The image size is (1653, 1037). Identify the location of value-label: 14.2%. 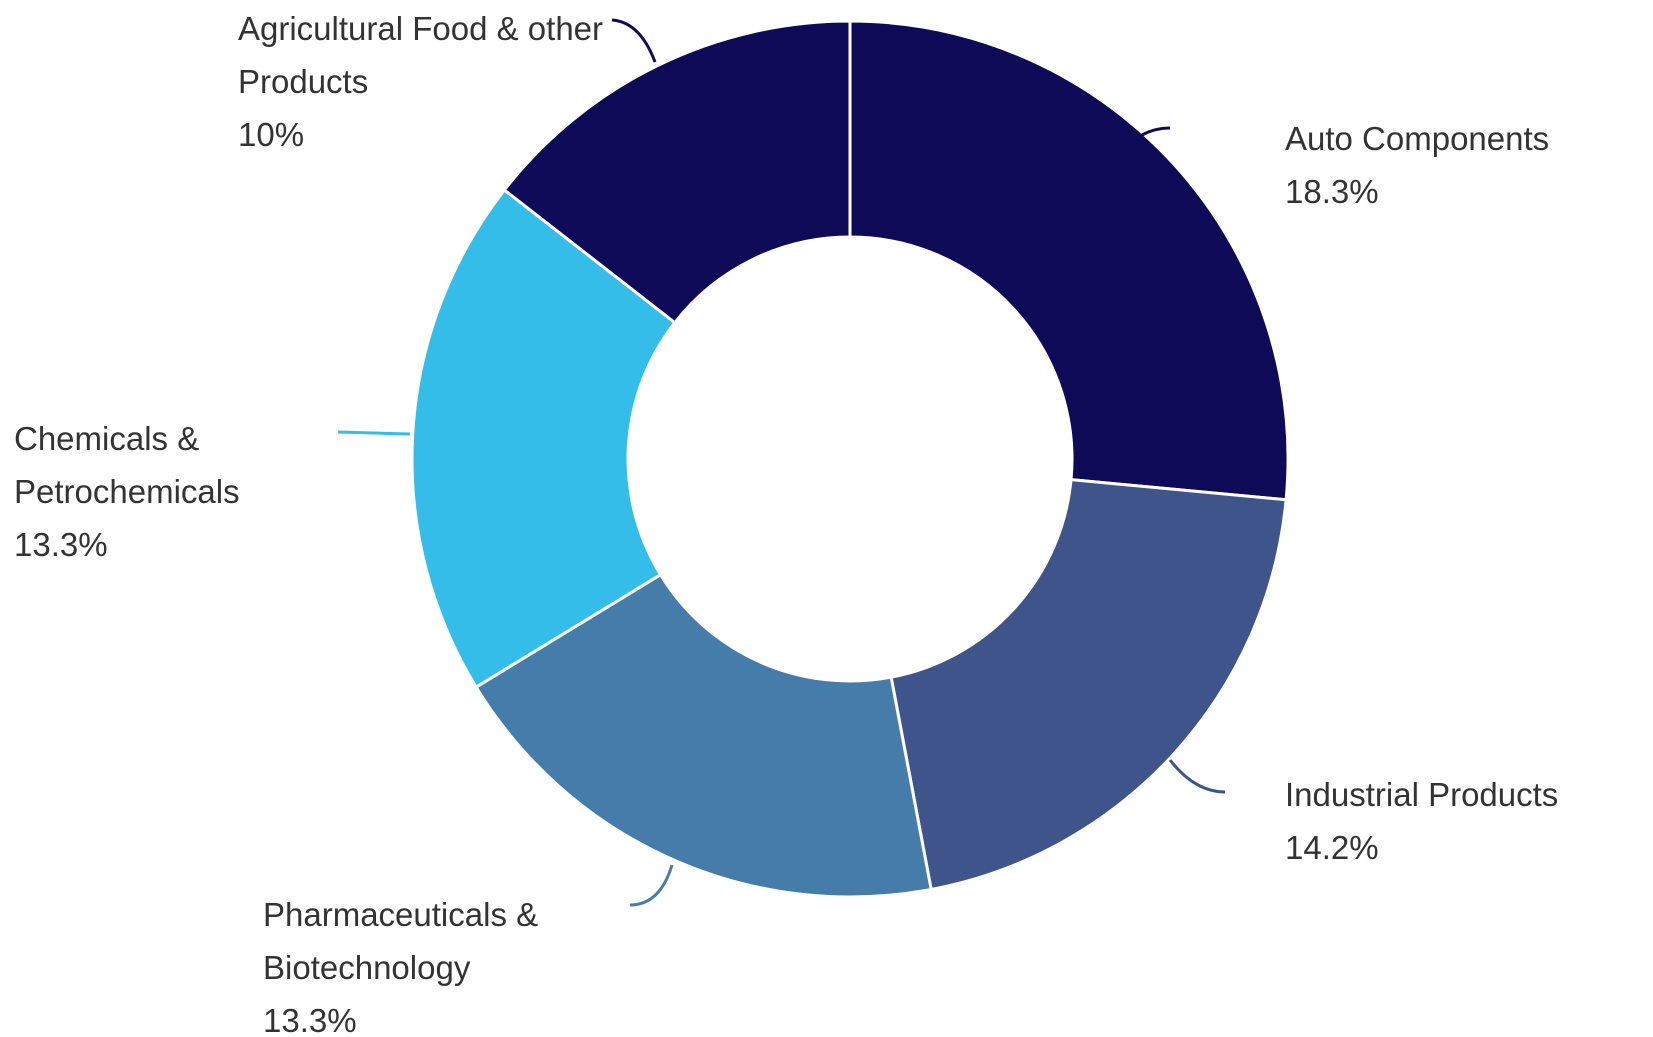
(1332, 847).